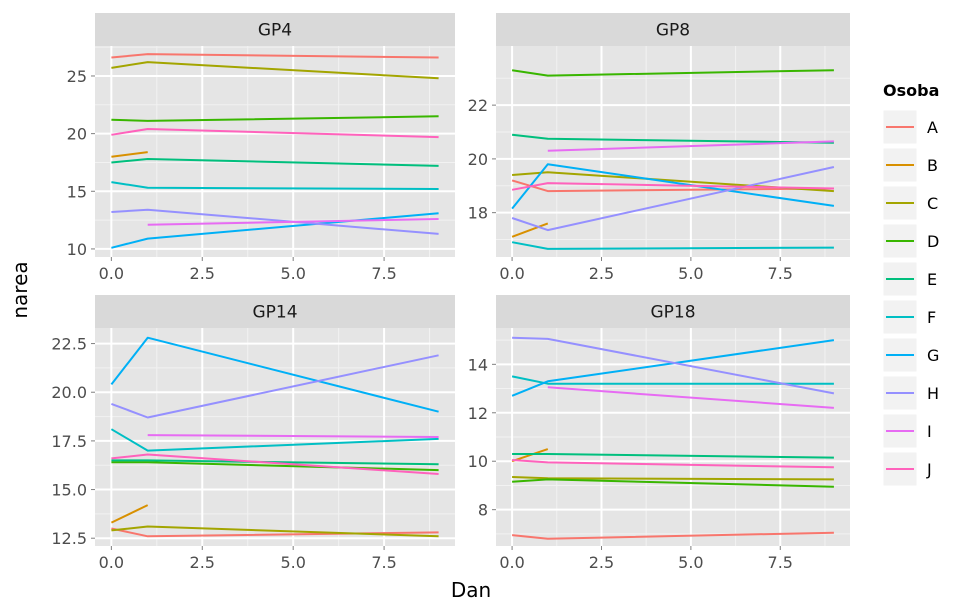  What do you see at coordinates (909, 317) in the screenshot?
I see `legend-item-f: F` at bounding box center [909, 317].